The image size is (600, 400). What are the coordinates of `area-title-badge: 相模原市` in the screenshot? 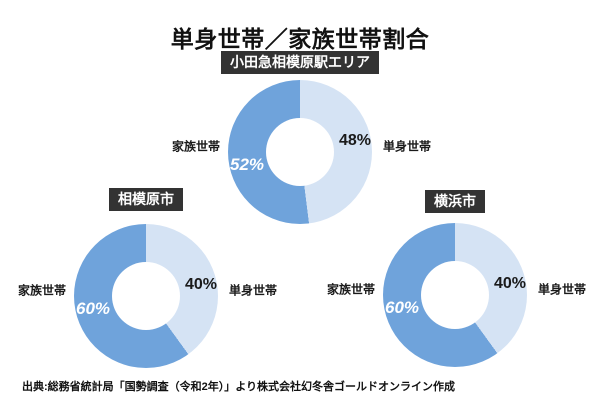 It's located at (146, 200).